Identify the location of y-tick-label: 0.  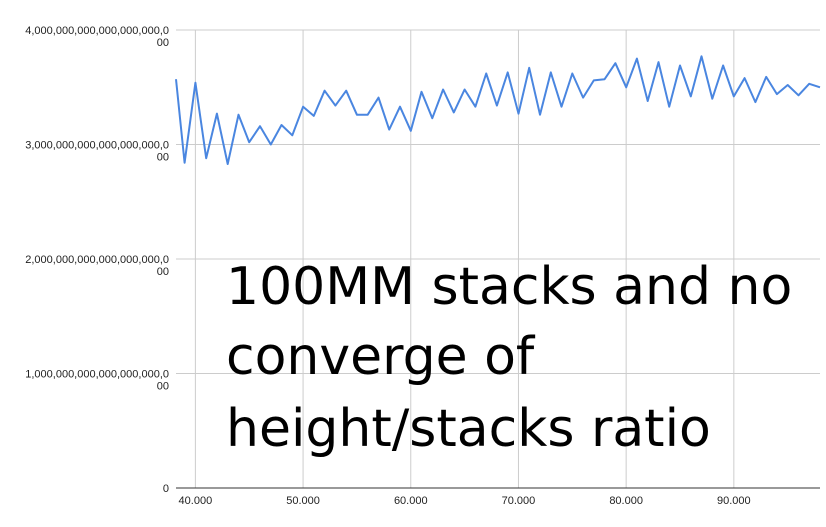
(166, 489).